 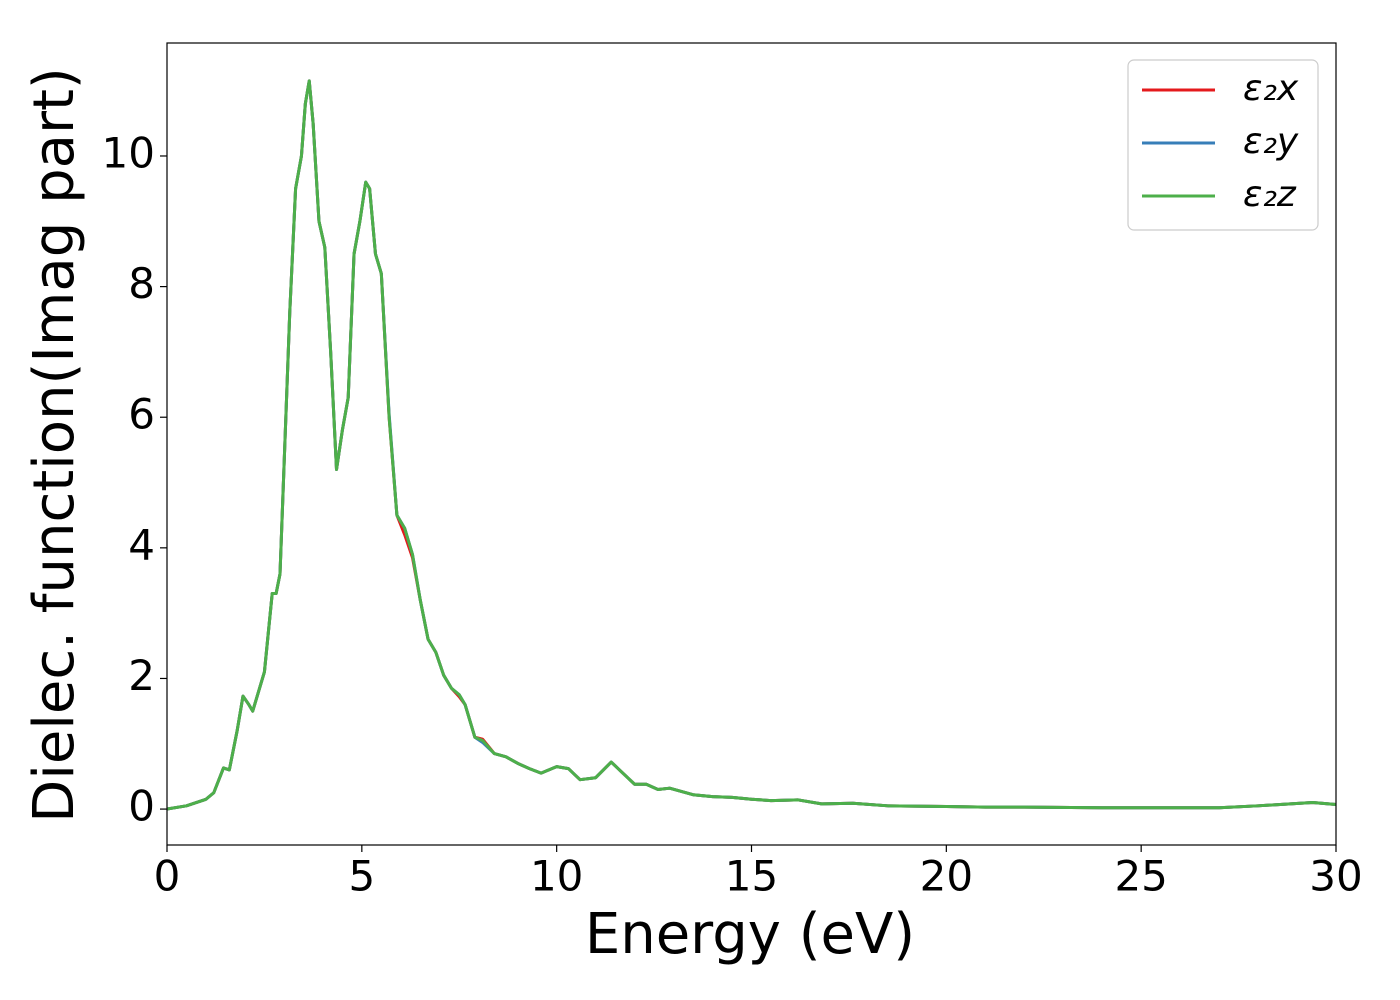 I want to click on x-tick-label: 20, so click(x=946, y=876).